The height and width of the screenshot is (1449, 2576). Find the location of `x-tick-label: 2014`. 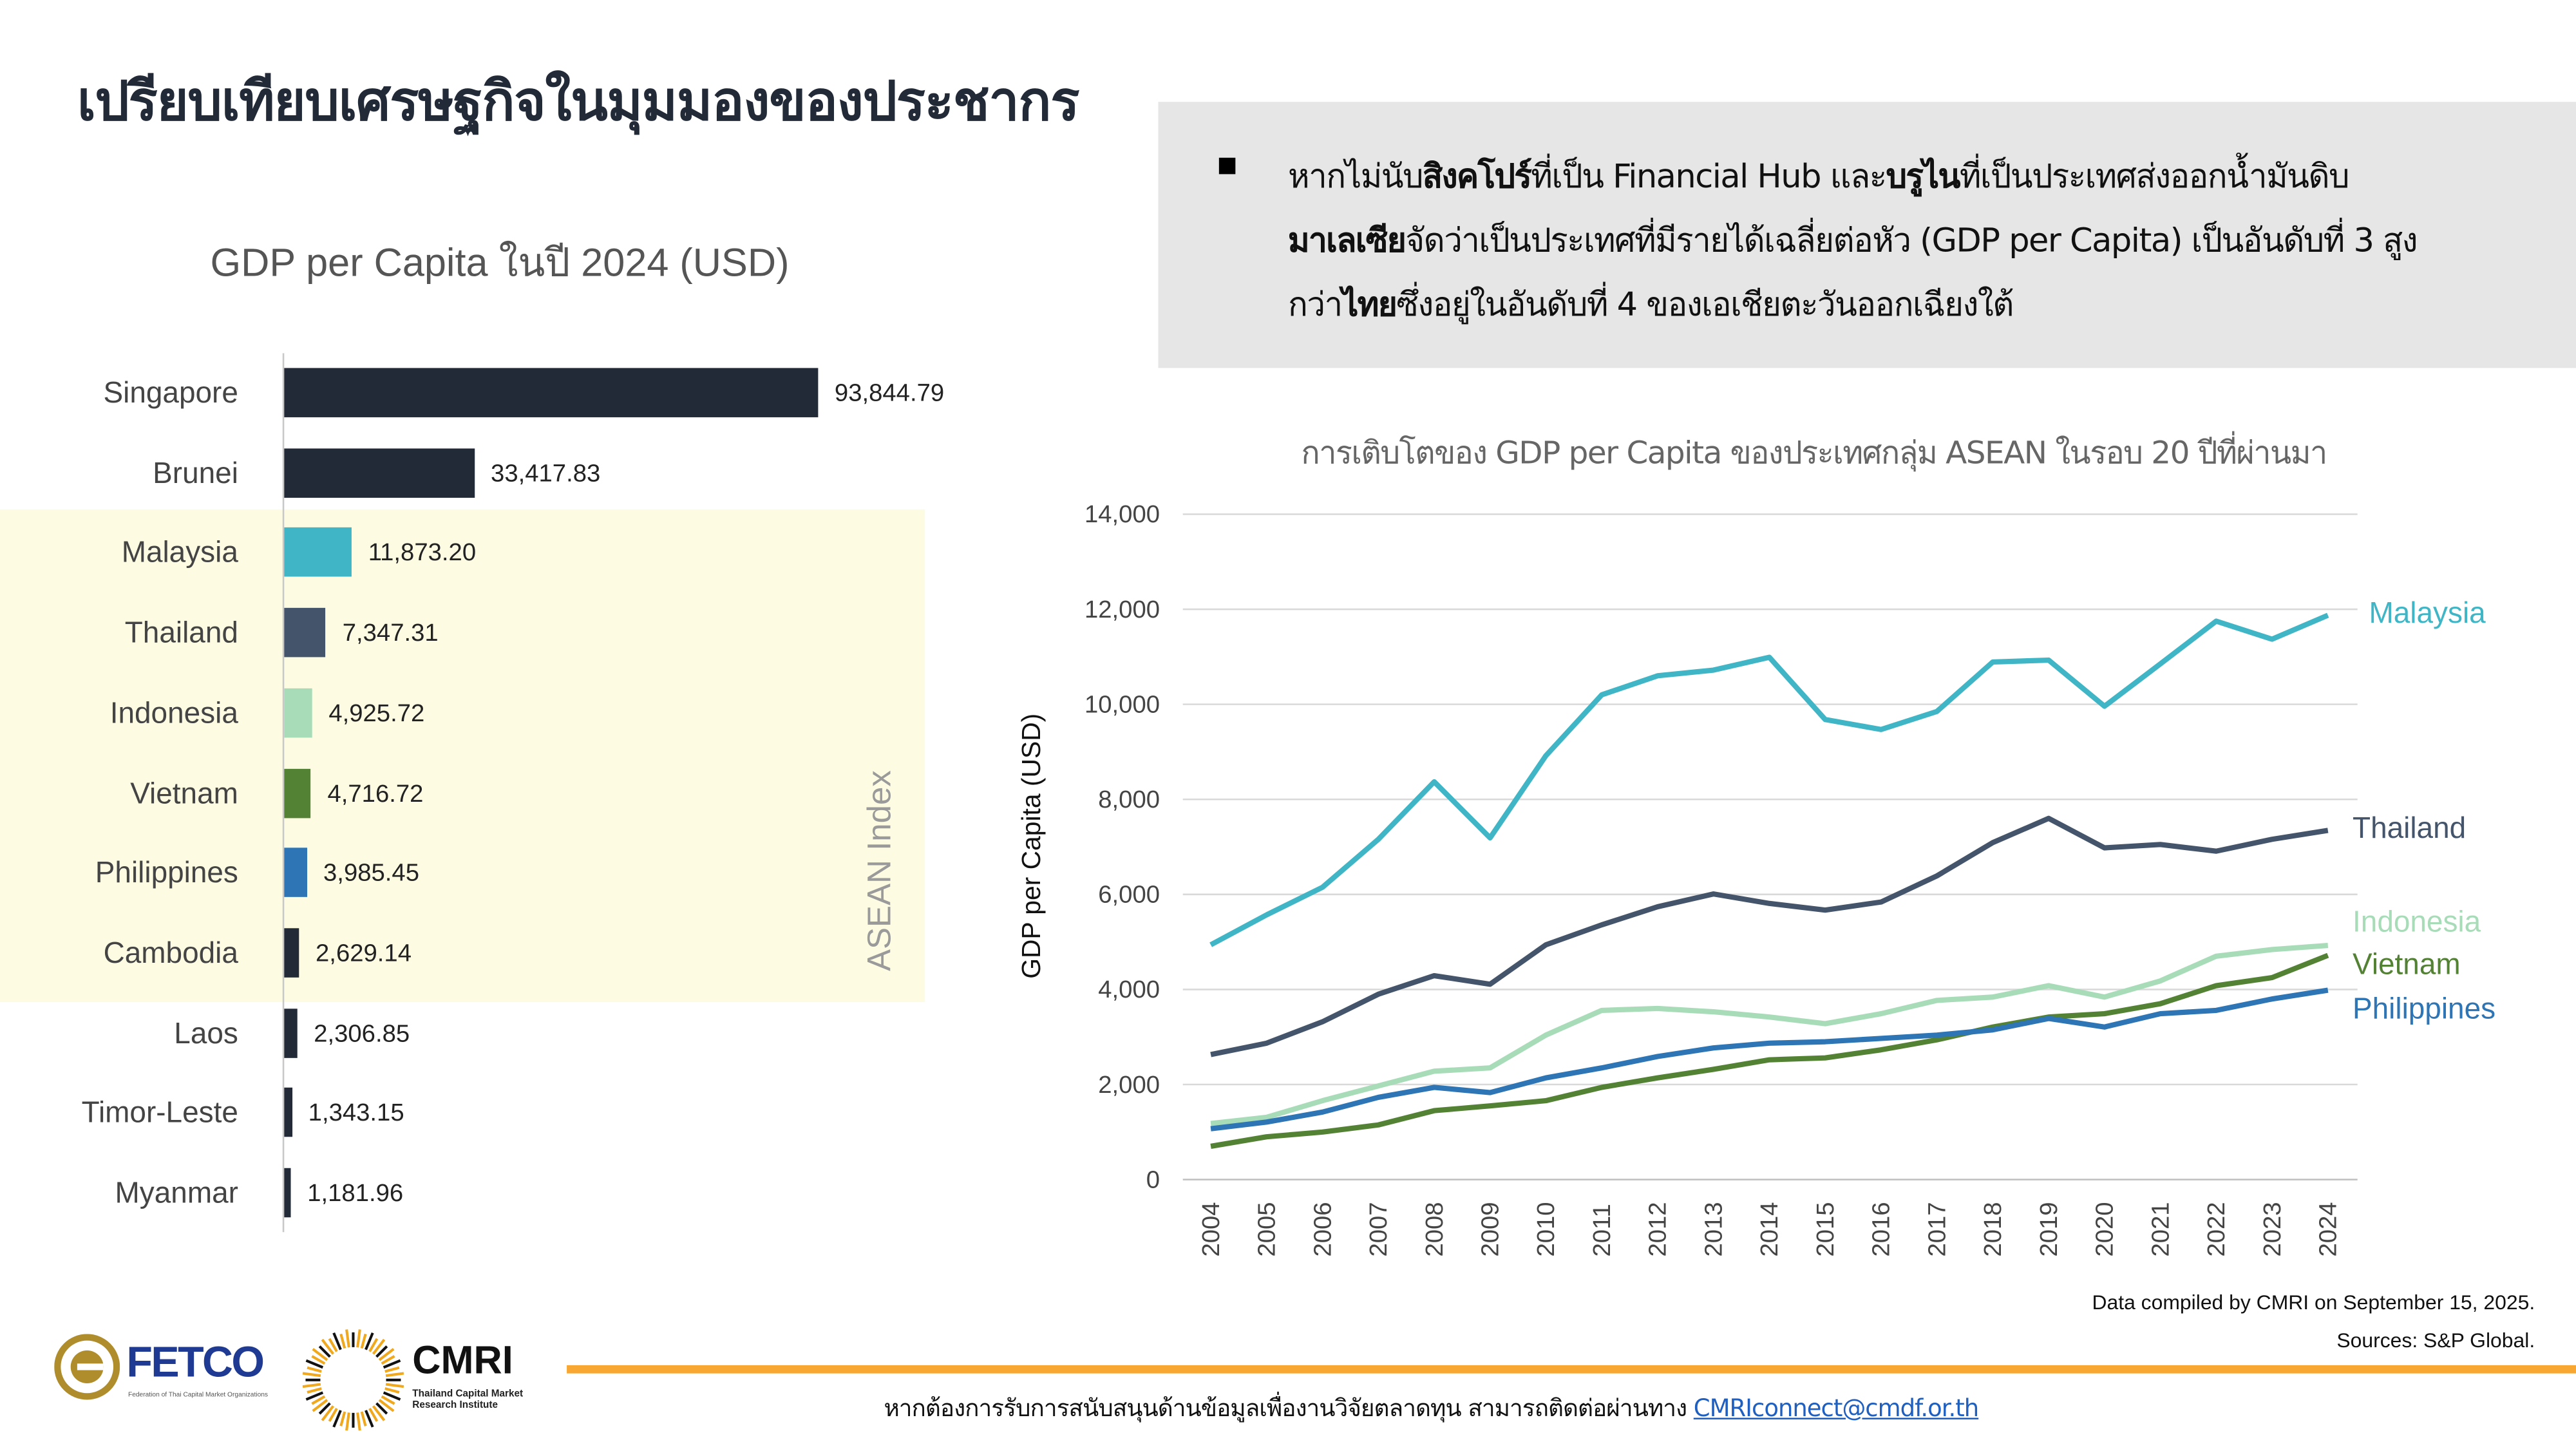

x-tick-label: 2014 is located at coordinates (1770, 1229).